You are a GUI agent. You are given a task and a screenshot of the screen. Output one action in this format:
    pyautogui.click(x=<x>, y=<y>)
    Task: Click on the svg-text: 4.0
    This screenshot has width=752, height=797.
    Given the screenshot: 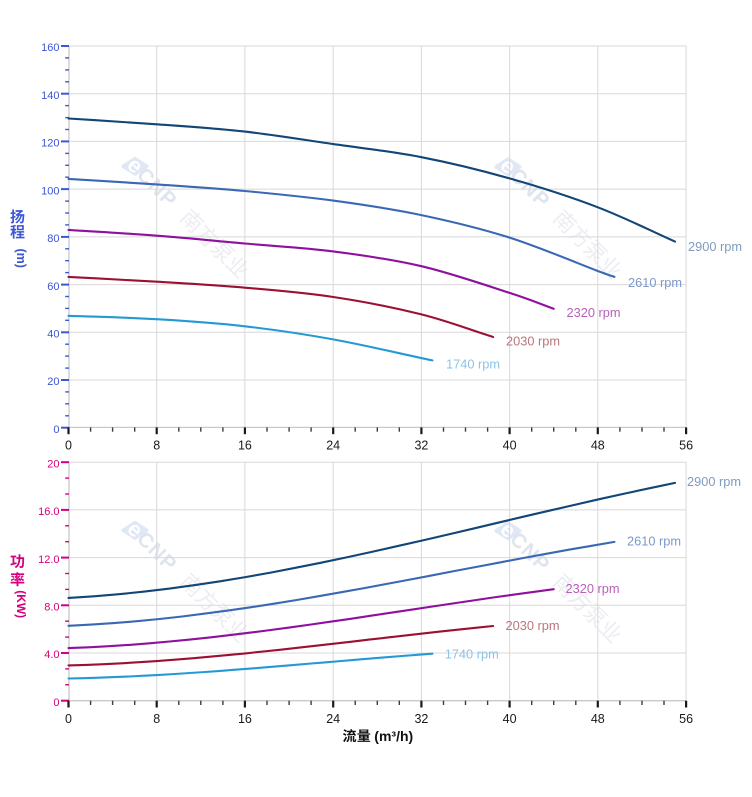 What is the action you would take?
    pyautogui.click(x=51, y=655)
    